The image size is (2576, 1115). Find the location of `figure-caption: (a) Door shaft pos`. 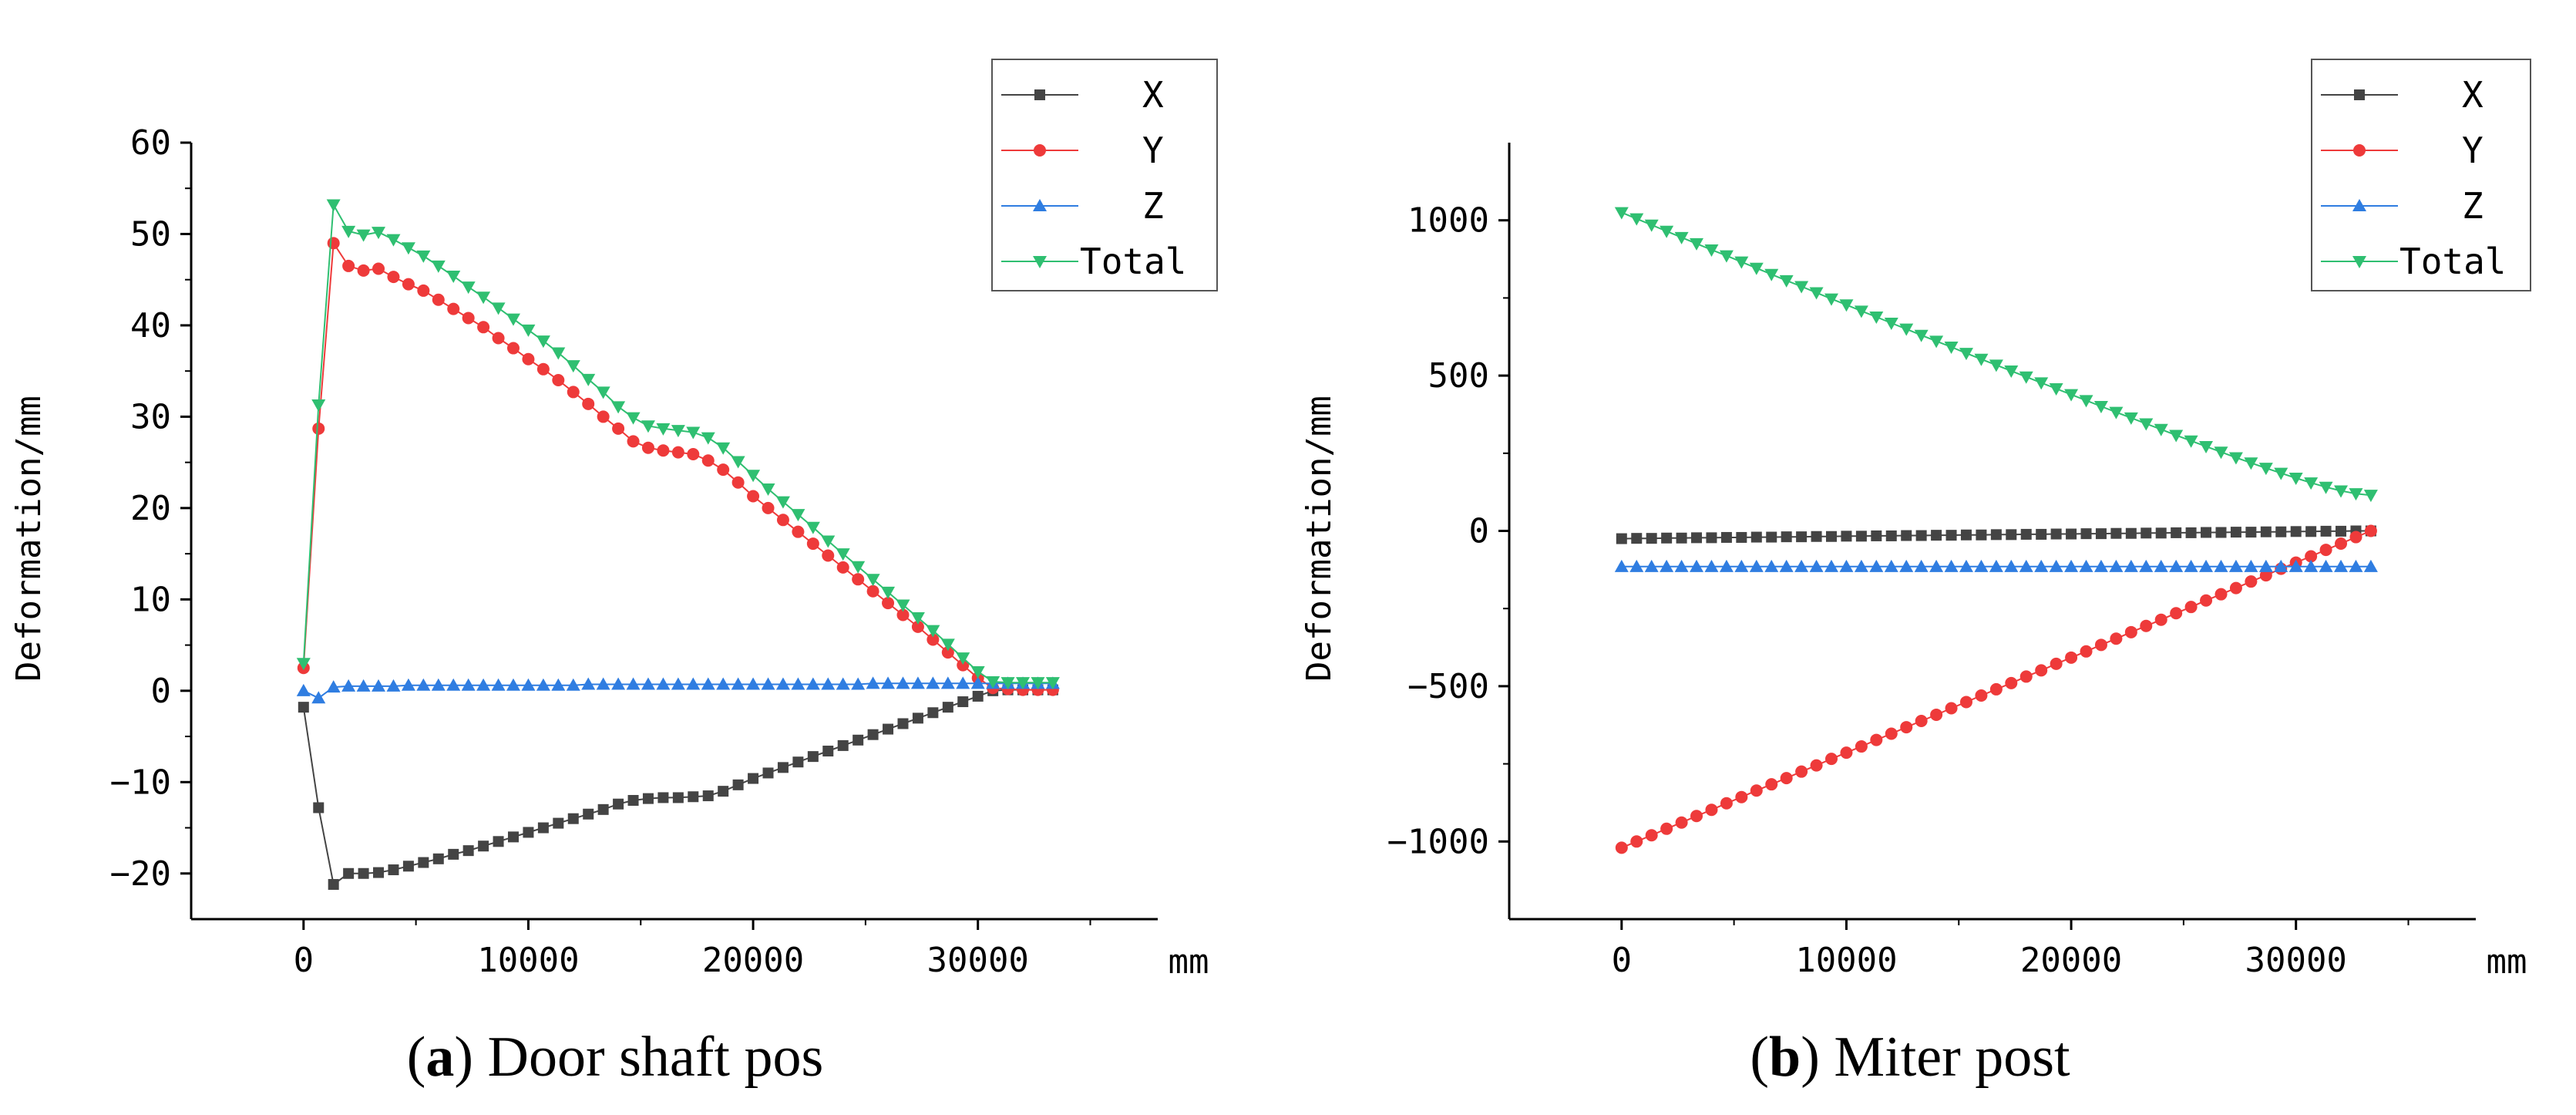

figure-caption: (a) Door shaft pos is located at coordinates (615, 1057).